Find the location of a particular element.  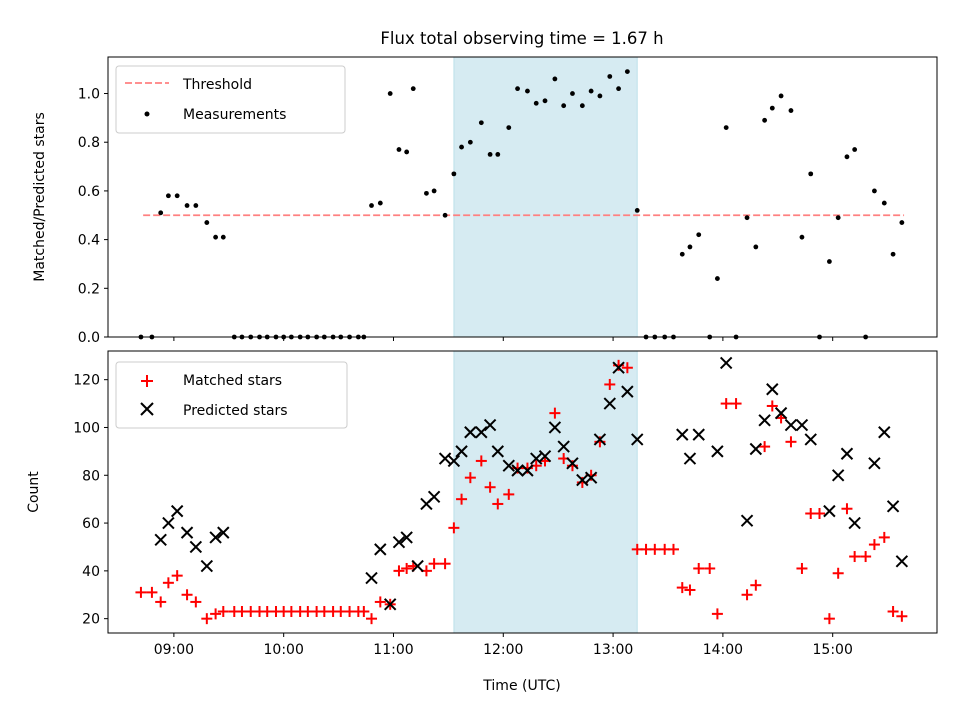

measurements-legend-marker is located at coordinates (147, 114).